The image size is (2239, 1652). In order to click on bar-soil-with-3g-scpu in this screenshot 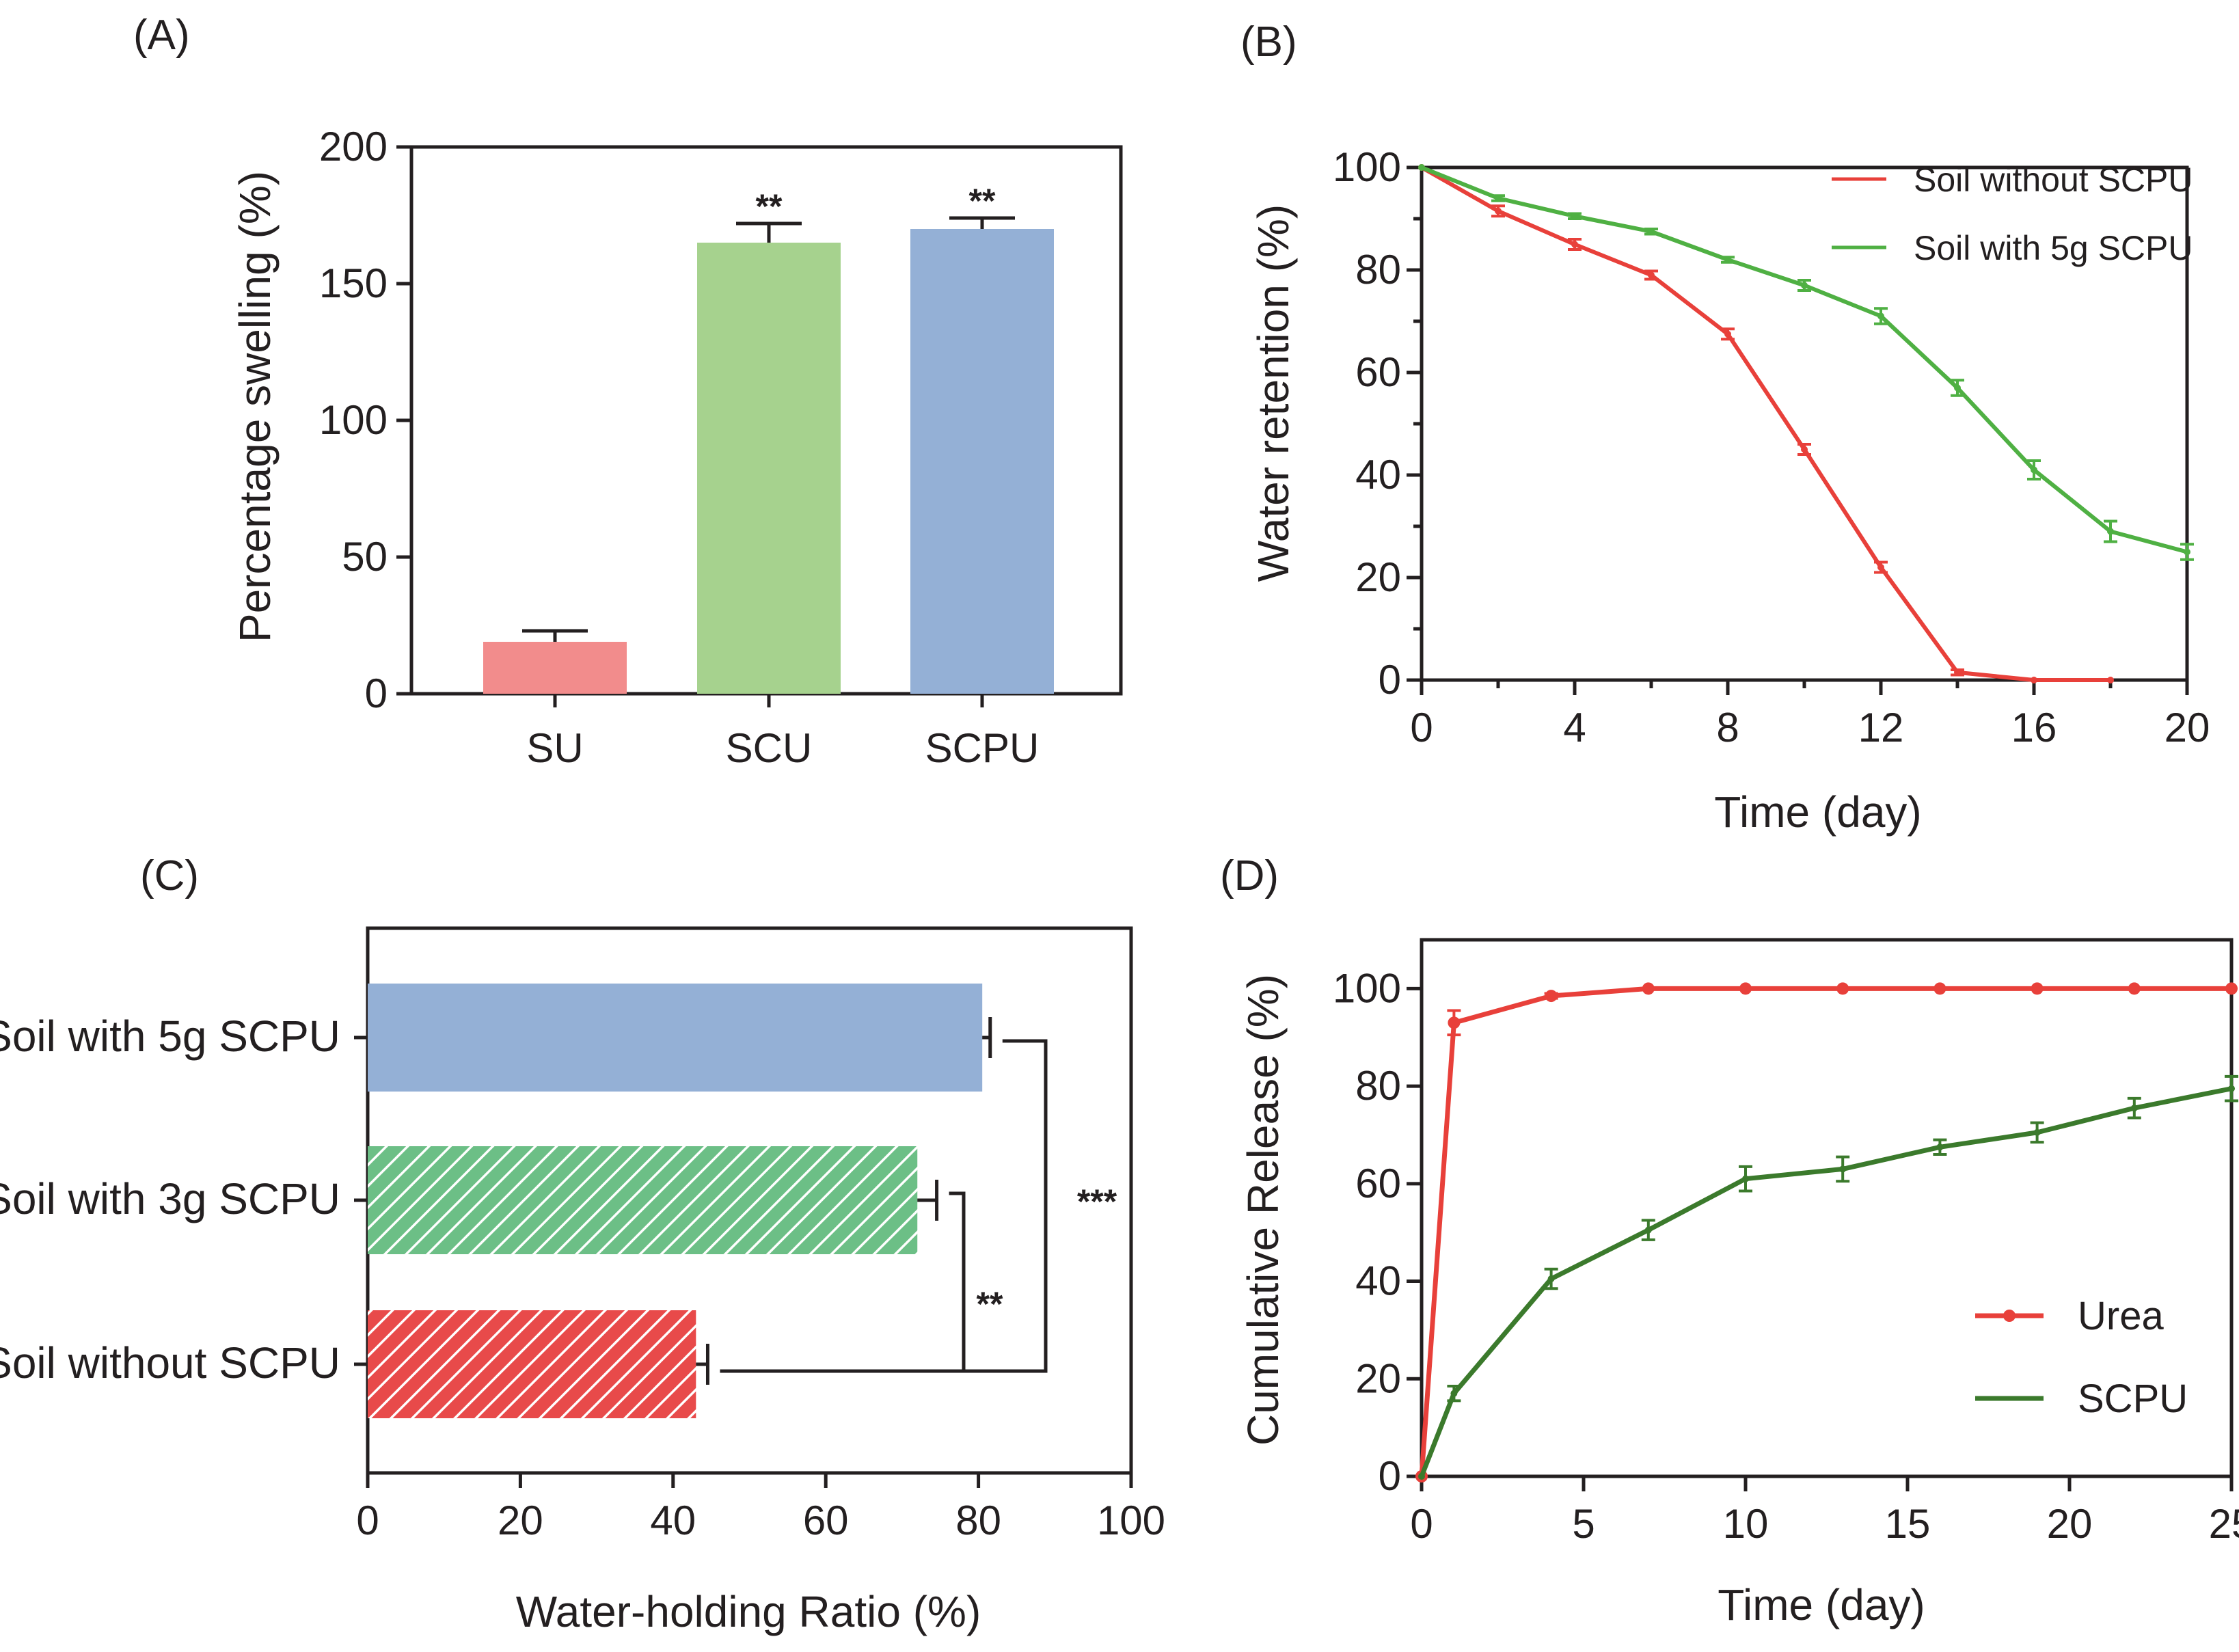, I will do `click(643, 1200)`.